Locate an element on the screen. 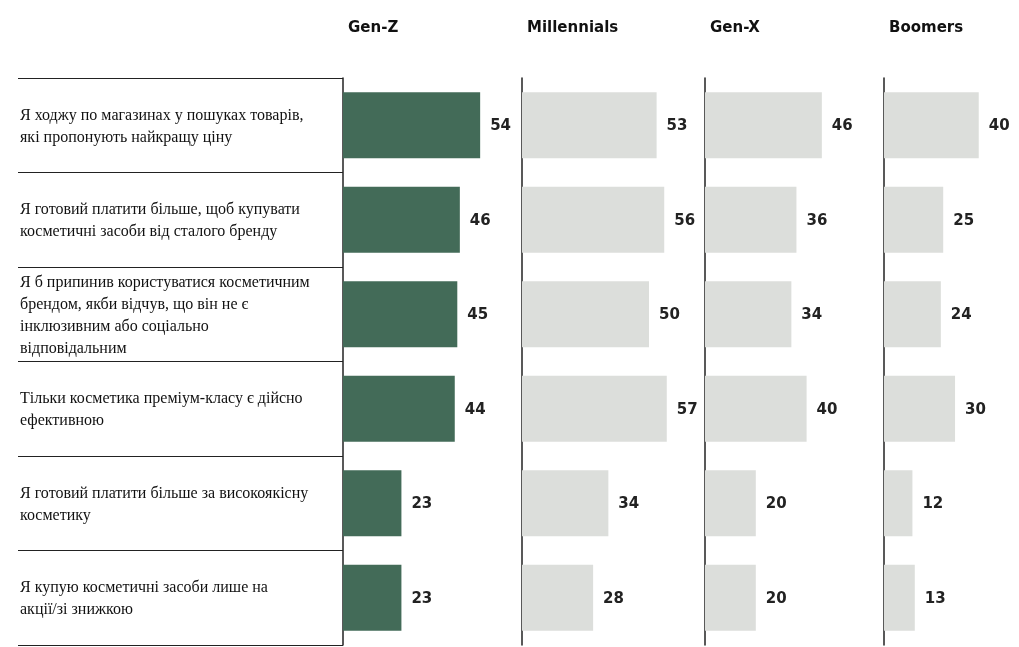 This screenshot has height=647, width=1019. chart-title: Gen-Z is located at coordinates (373, 26).